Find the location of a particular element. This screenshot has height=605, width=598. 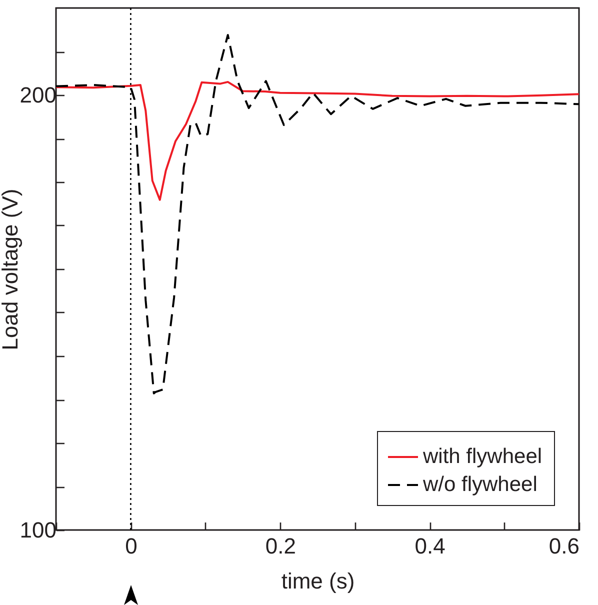

y-tick-label: 100 is located at coordinates (38, 530).